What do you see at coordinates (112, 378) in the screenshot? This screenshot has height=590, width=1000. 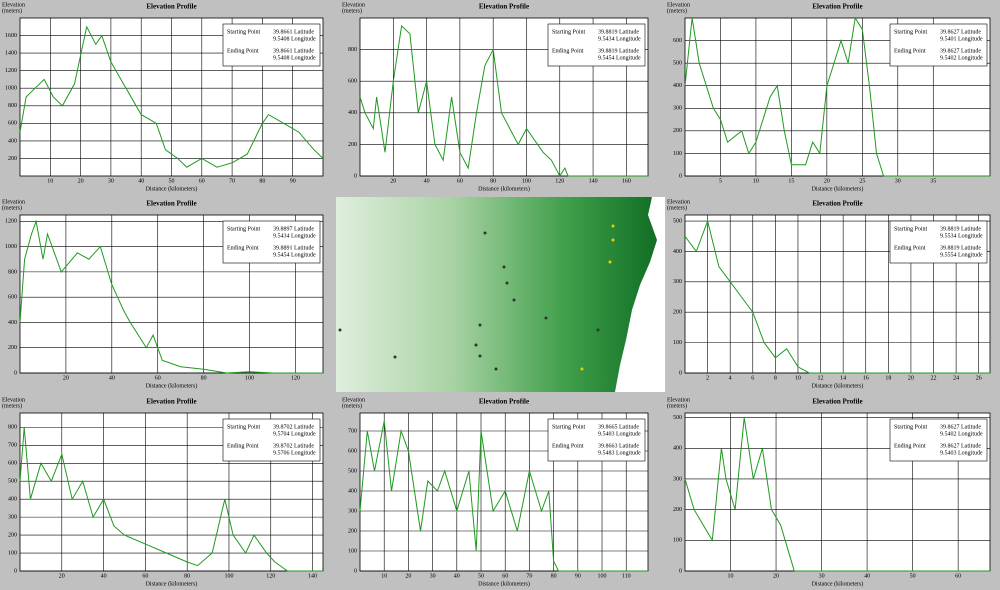 I see `x-tick-label: 40` at bounding box center [112, 378].